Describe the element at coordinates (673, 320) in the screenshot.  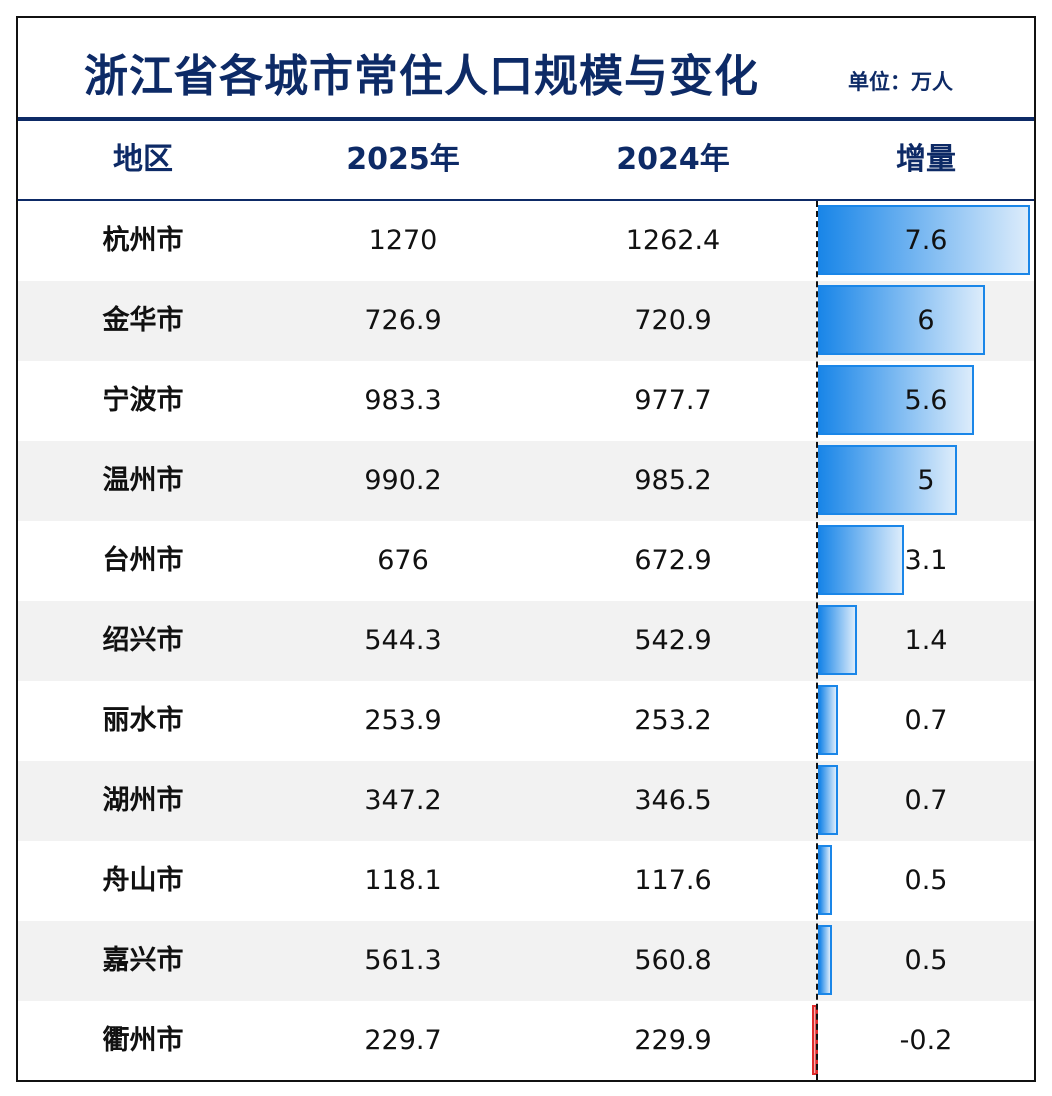
I see `value-2024-cell: 720.9` at that location.